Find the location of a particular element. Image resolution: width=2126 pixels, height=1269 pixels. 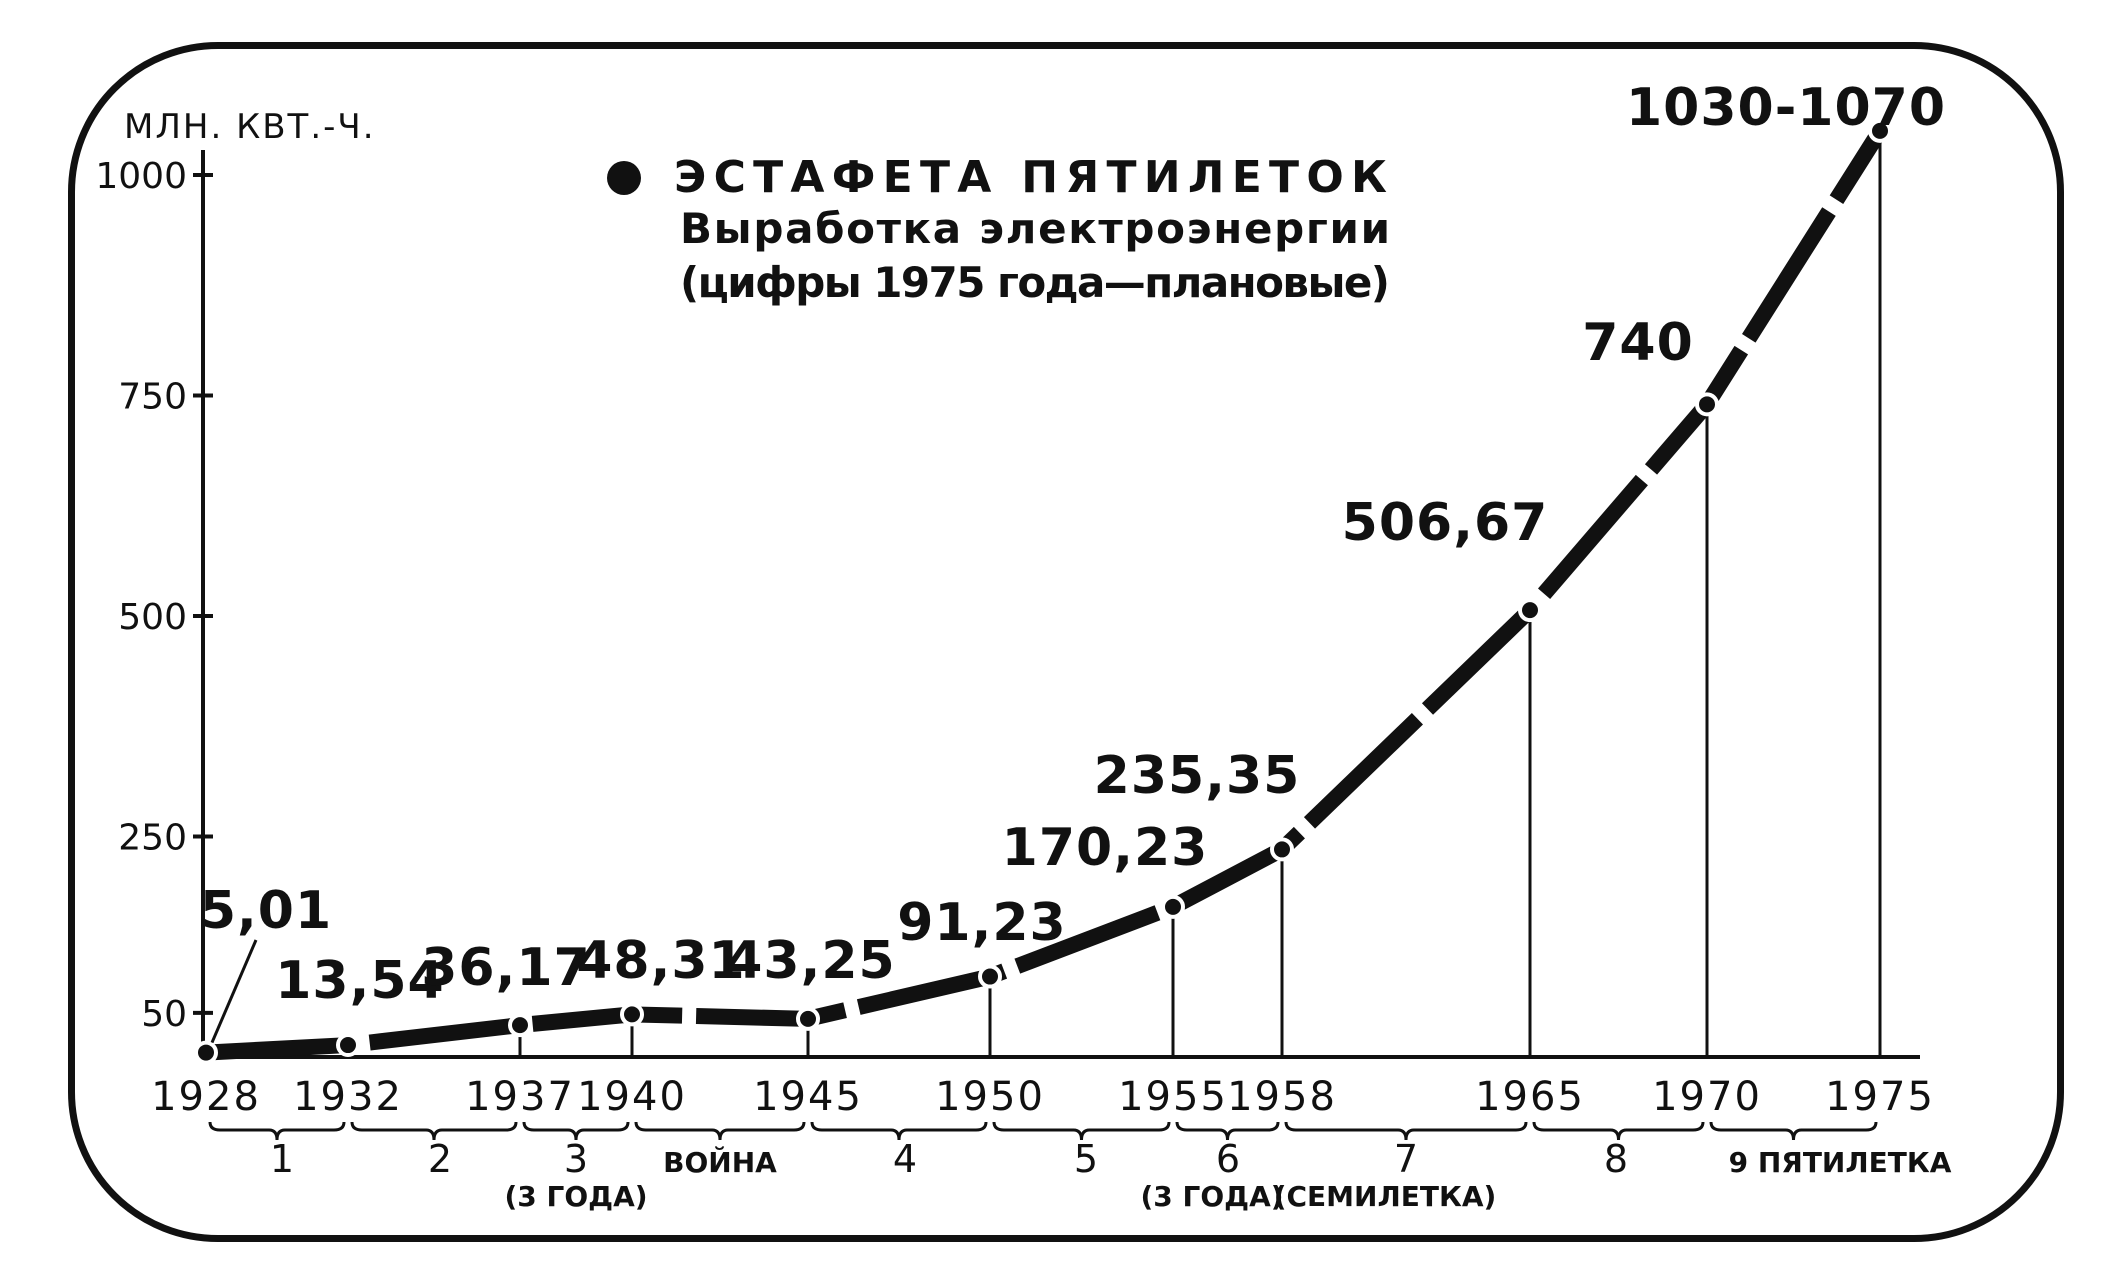

value-label: 170,23 is located at coordinates (1105, 848).